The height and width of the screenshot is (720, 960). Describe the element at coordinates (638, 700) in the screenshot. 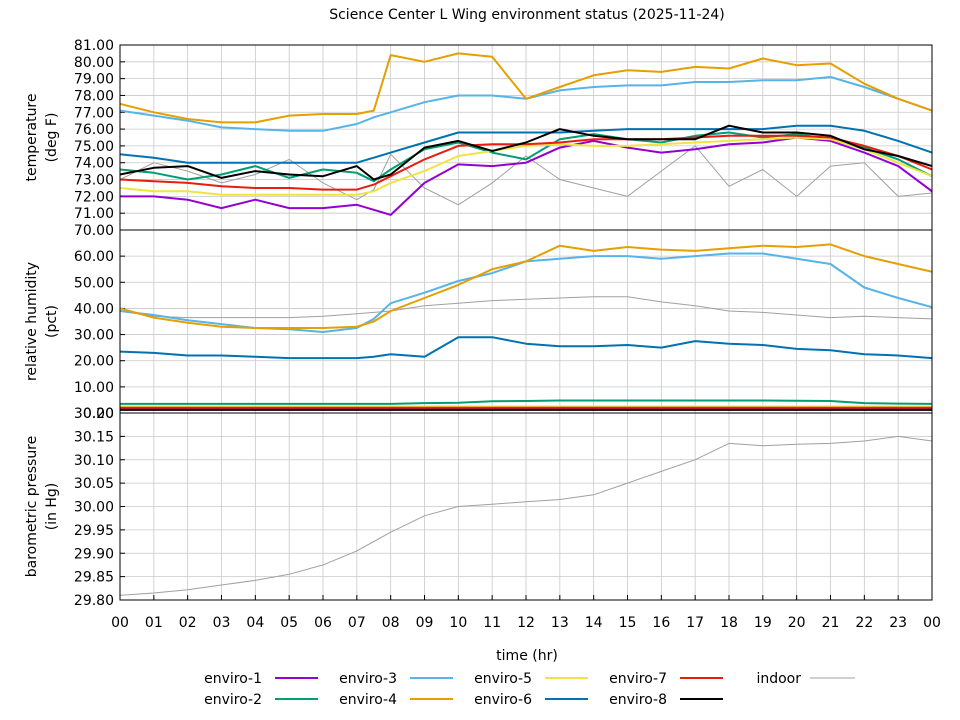

I see `legend-label: enviro-8` at that location.